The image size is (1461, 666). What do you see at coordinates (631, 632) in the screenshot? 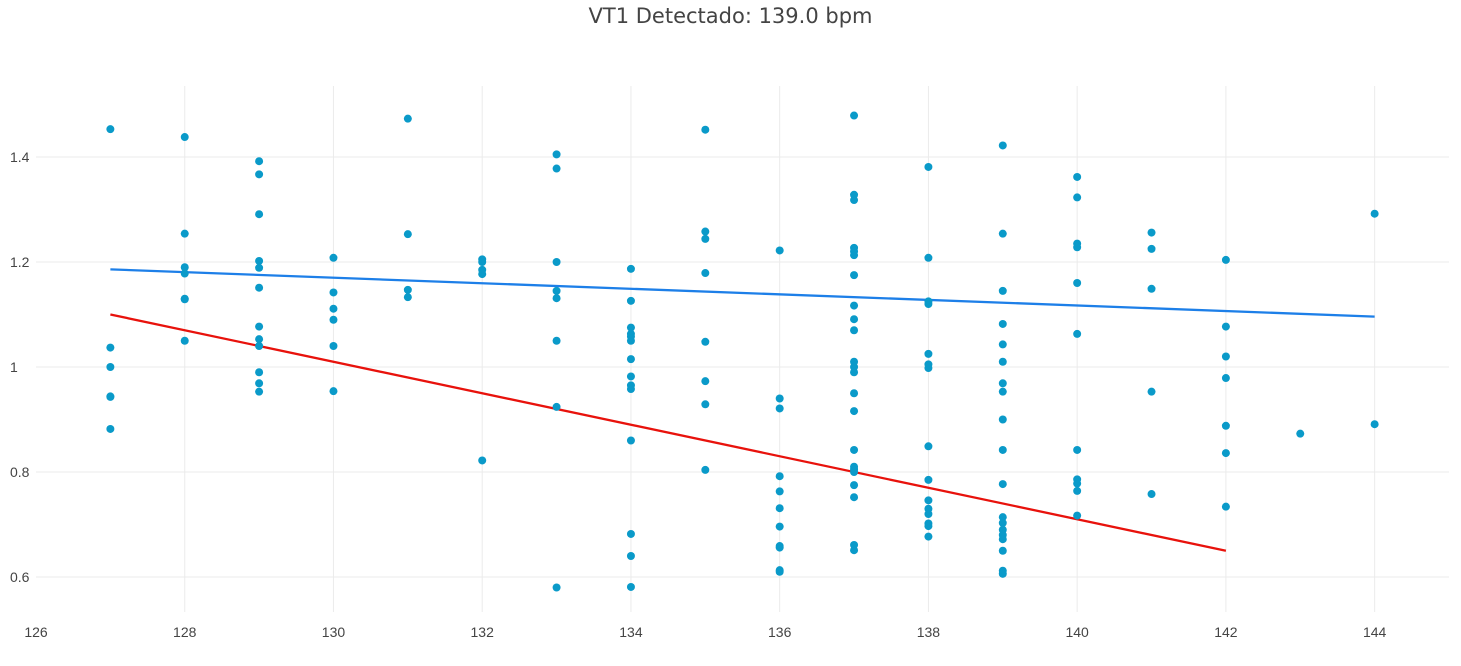
I see `x-tick-label: 134` at bounding box center [631, 632].